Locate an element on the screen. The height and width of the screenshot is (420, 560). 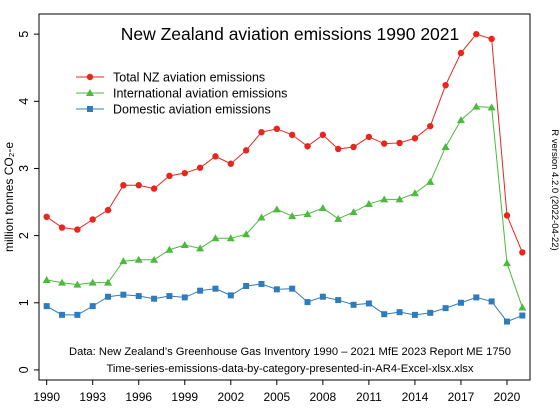
legend-label: International aviation emissions is located at coordinates (200, 94).